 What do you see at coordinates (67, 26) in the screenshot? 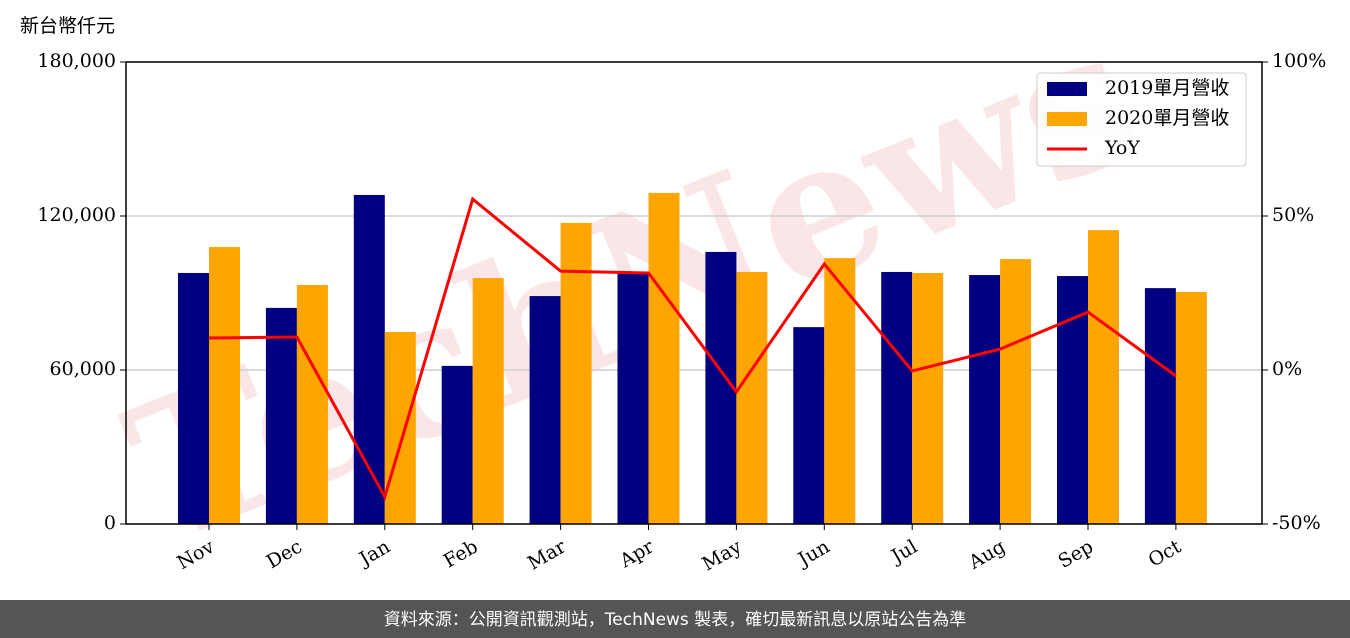
I see `y-axis-unit: 新台幣仟元` at bounding box center [67, 26].